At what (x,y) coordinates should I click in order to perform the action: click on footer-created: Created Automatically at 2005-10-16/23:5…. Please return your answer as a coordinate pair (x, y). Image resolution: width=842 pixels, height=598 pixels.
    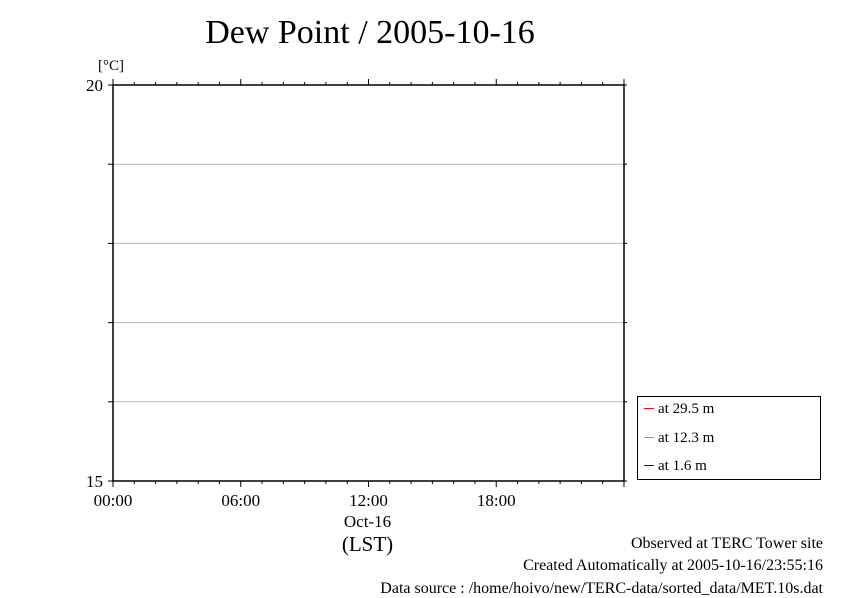
    Looking at the image, I should click on (673, 565).